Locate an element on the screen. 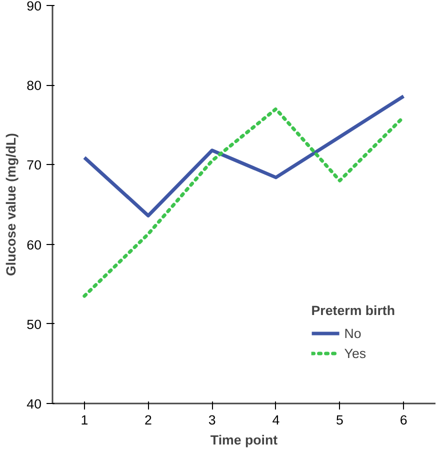 This screenshot has height=453, width=442. x-tick-label: 2 is located at coordinates (148, 420).